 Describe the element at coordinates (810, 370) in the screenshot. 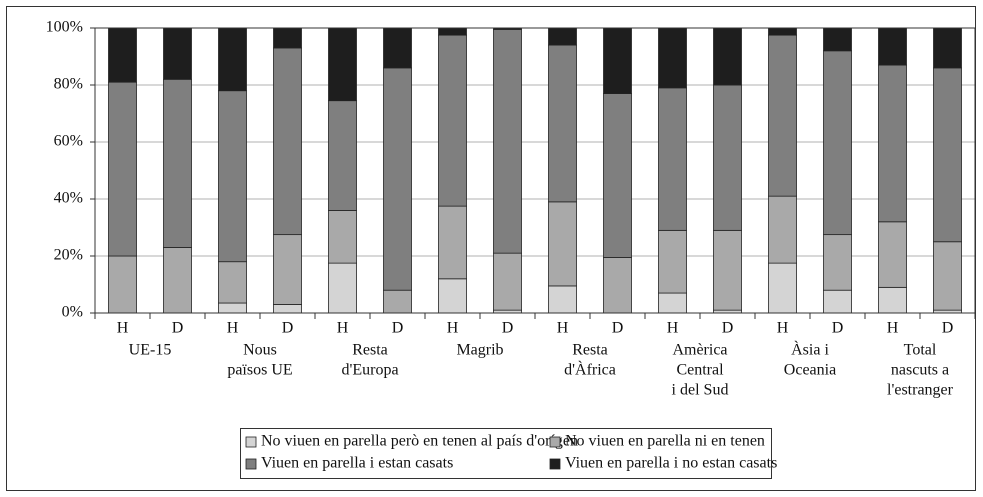

I see `group-label: Oceania` at that location.